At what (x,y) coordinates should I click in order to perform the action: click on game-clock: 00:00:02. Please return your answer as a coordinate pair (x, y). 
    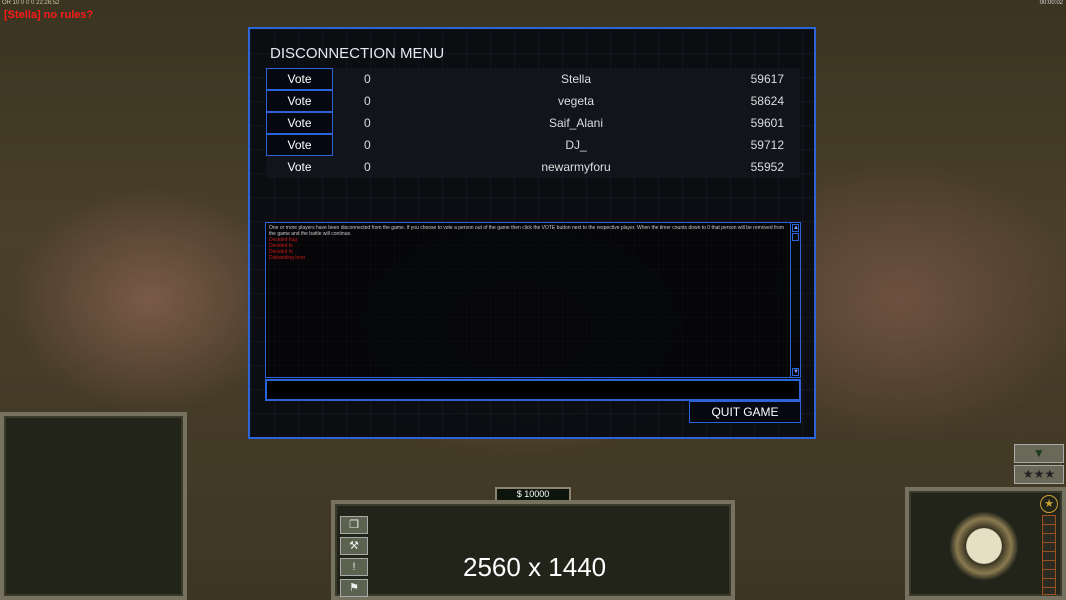
    Looking at the image, I should click on (1051, 3).